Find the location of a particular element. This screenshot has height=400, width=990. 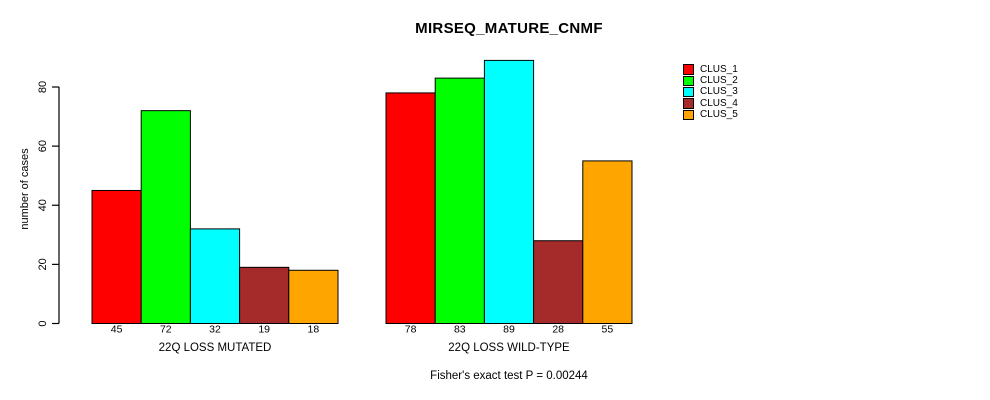

legend-label: CLUS_3 is located at coordinates (719, 92).